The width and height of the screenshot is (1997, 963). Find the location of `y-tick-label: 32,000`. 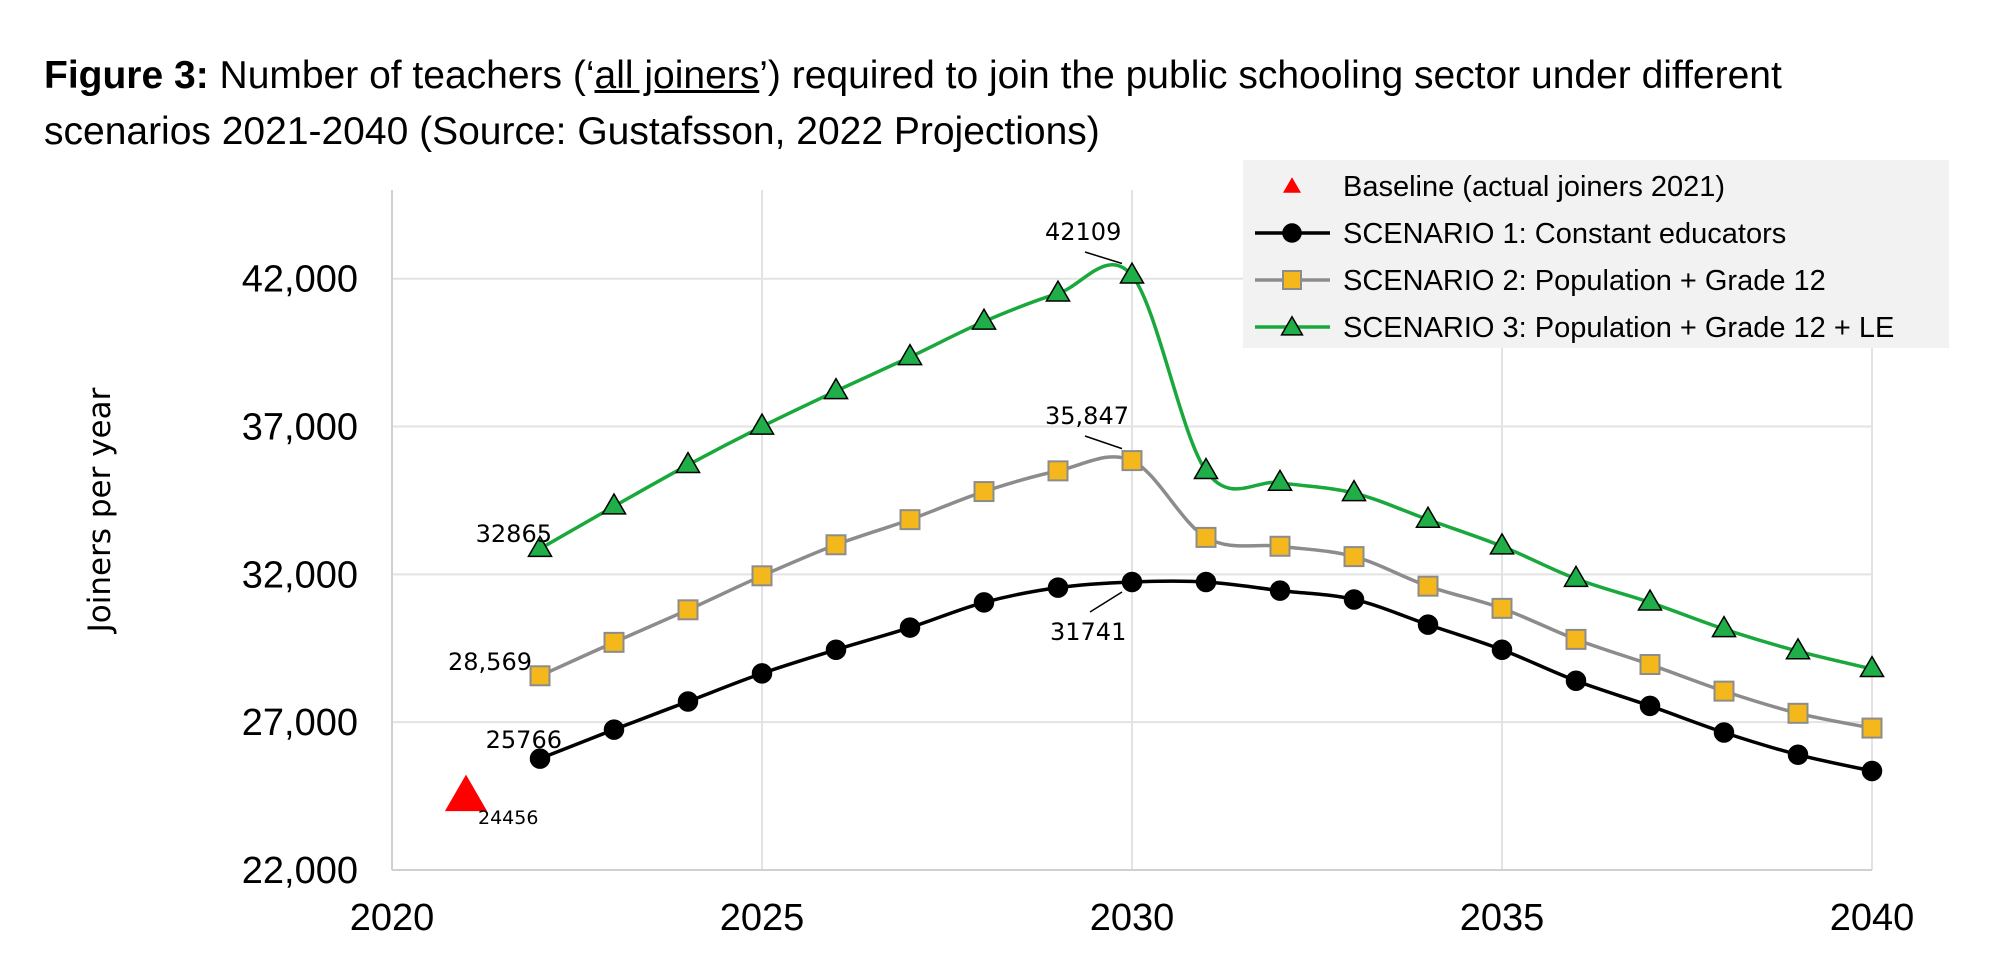

y-tick-label: 32,000 is located at coordinates (300, 575).